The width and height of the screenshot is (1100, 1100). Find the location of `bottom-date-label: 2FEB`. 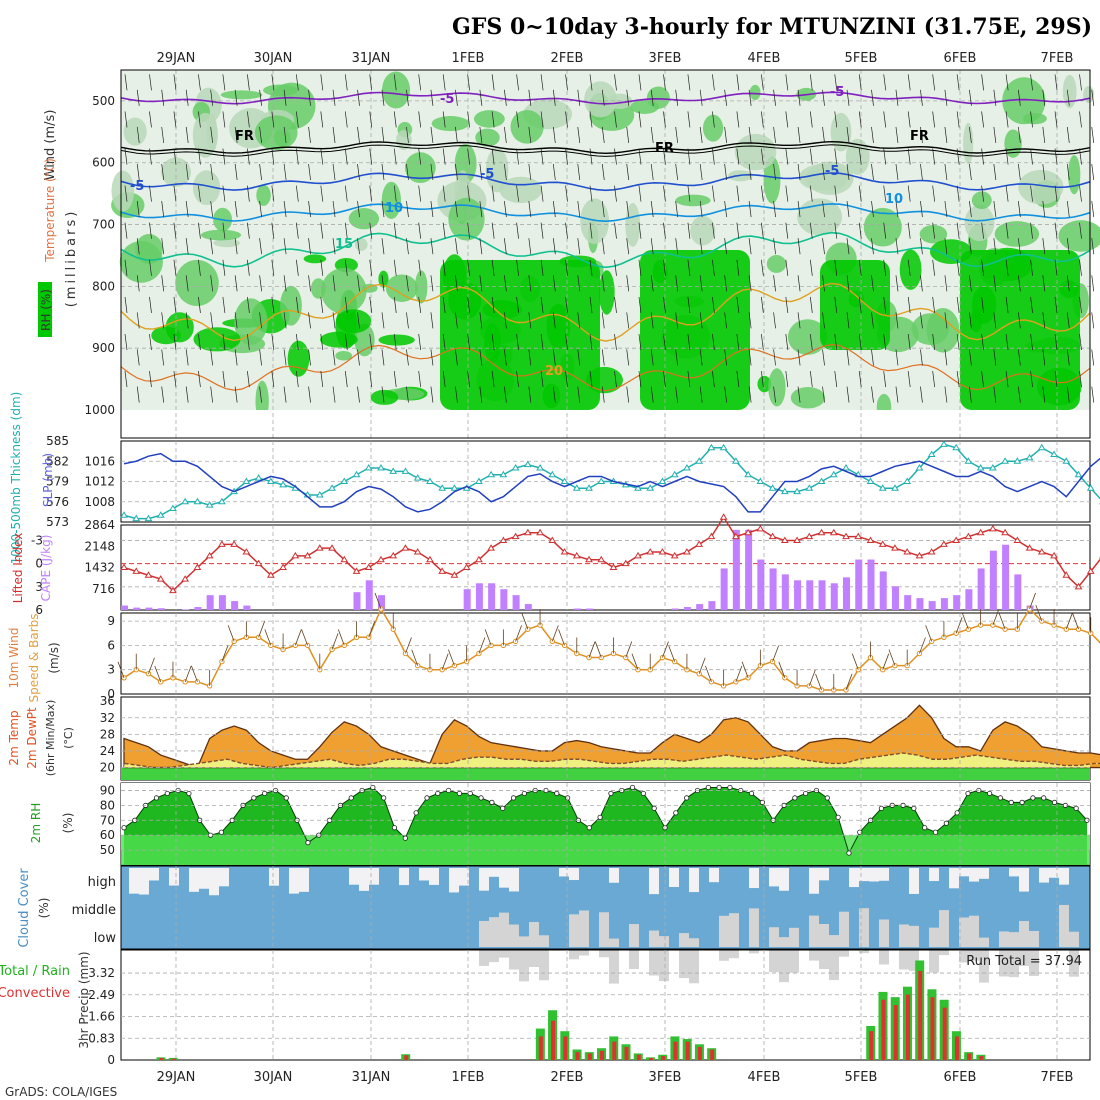

bottom-date-label: 2FEB is located at coordinates (567, 1077).